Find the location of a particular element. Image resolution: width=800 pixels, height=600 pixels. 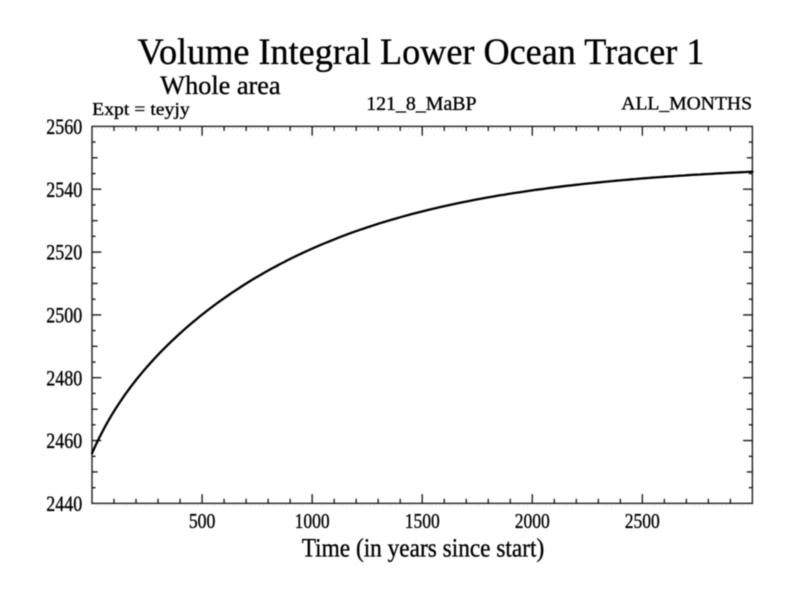

svg-text: 2480 is located at coordinates (64, 377).